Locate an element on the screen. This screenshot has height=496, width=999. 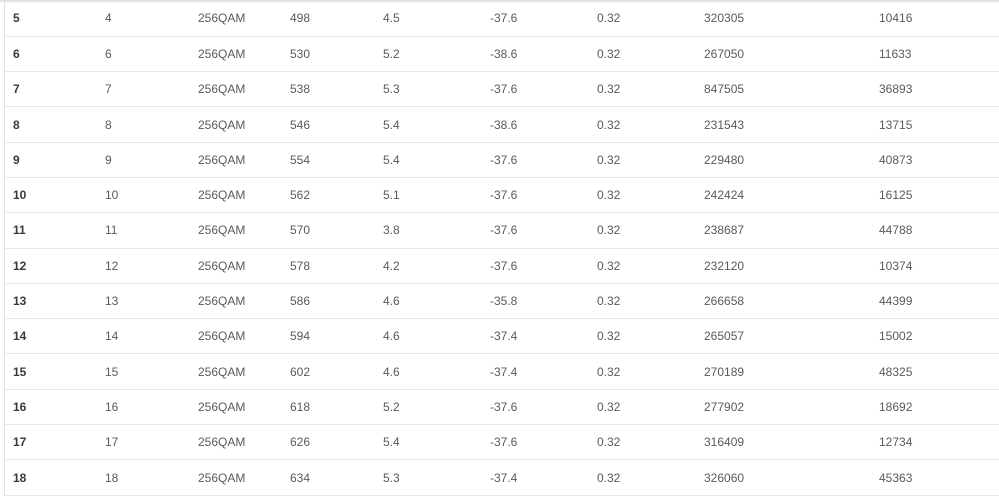
cell-uncorrectables: 10416 is located at coordinates (935, 19).